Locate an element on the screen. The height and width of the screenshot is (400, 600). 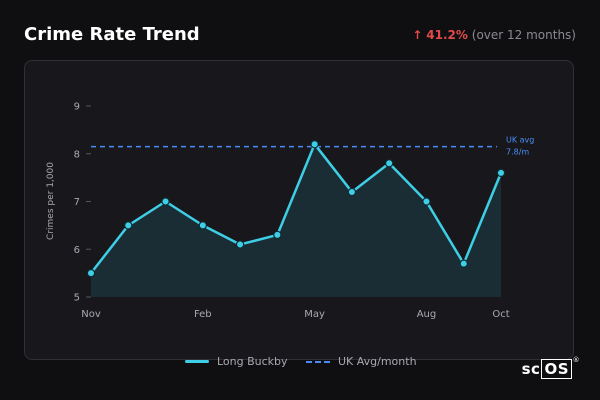
chart-legend: Long Buckby UK Avg/month is located at coordinates (300, 363).